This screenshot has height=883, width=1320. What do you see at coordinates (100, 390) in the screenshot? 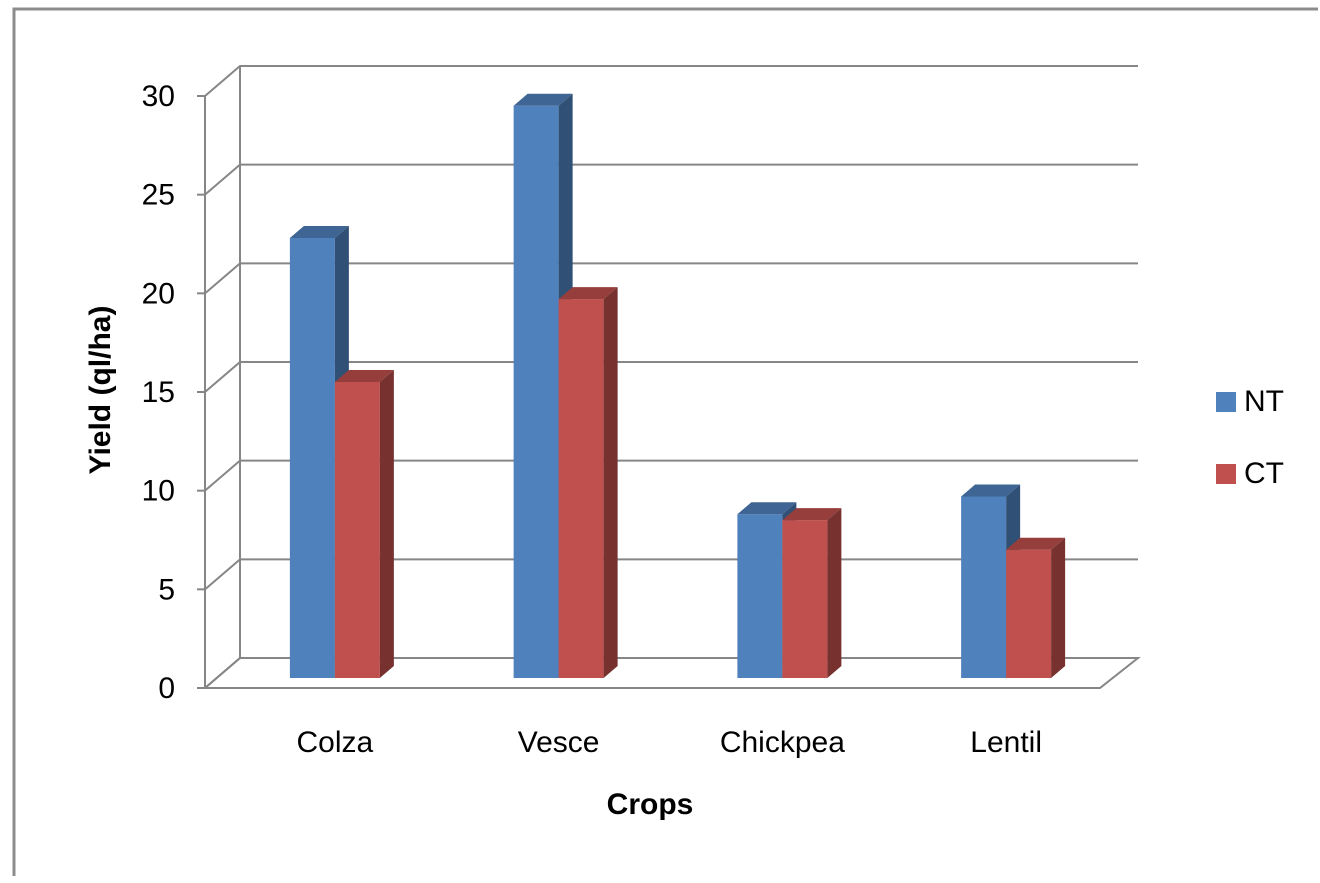
I see `y-axis-title: Yield (ql/ha)` at bounding box center [100, 390].